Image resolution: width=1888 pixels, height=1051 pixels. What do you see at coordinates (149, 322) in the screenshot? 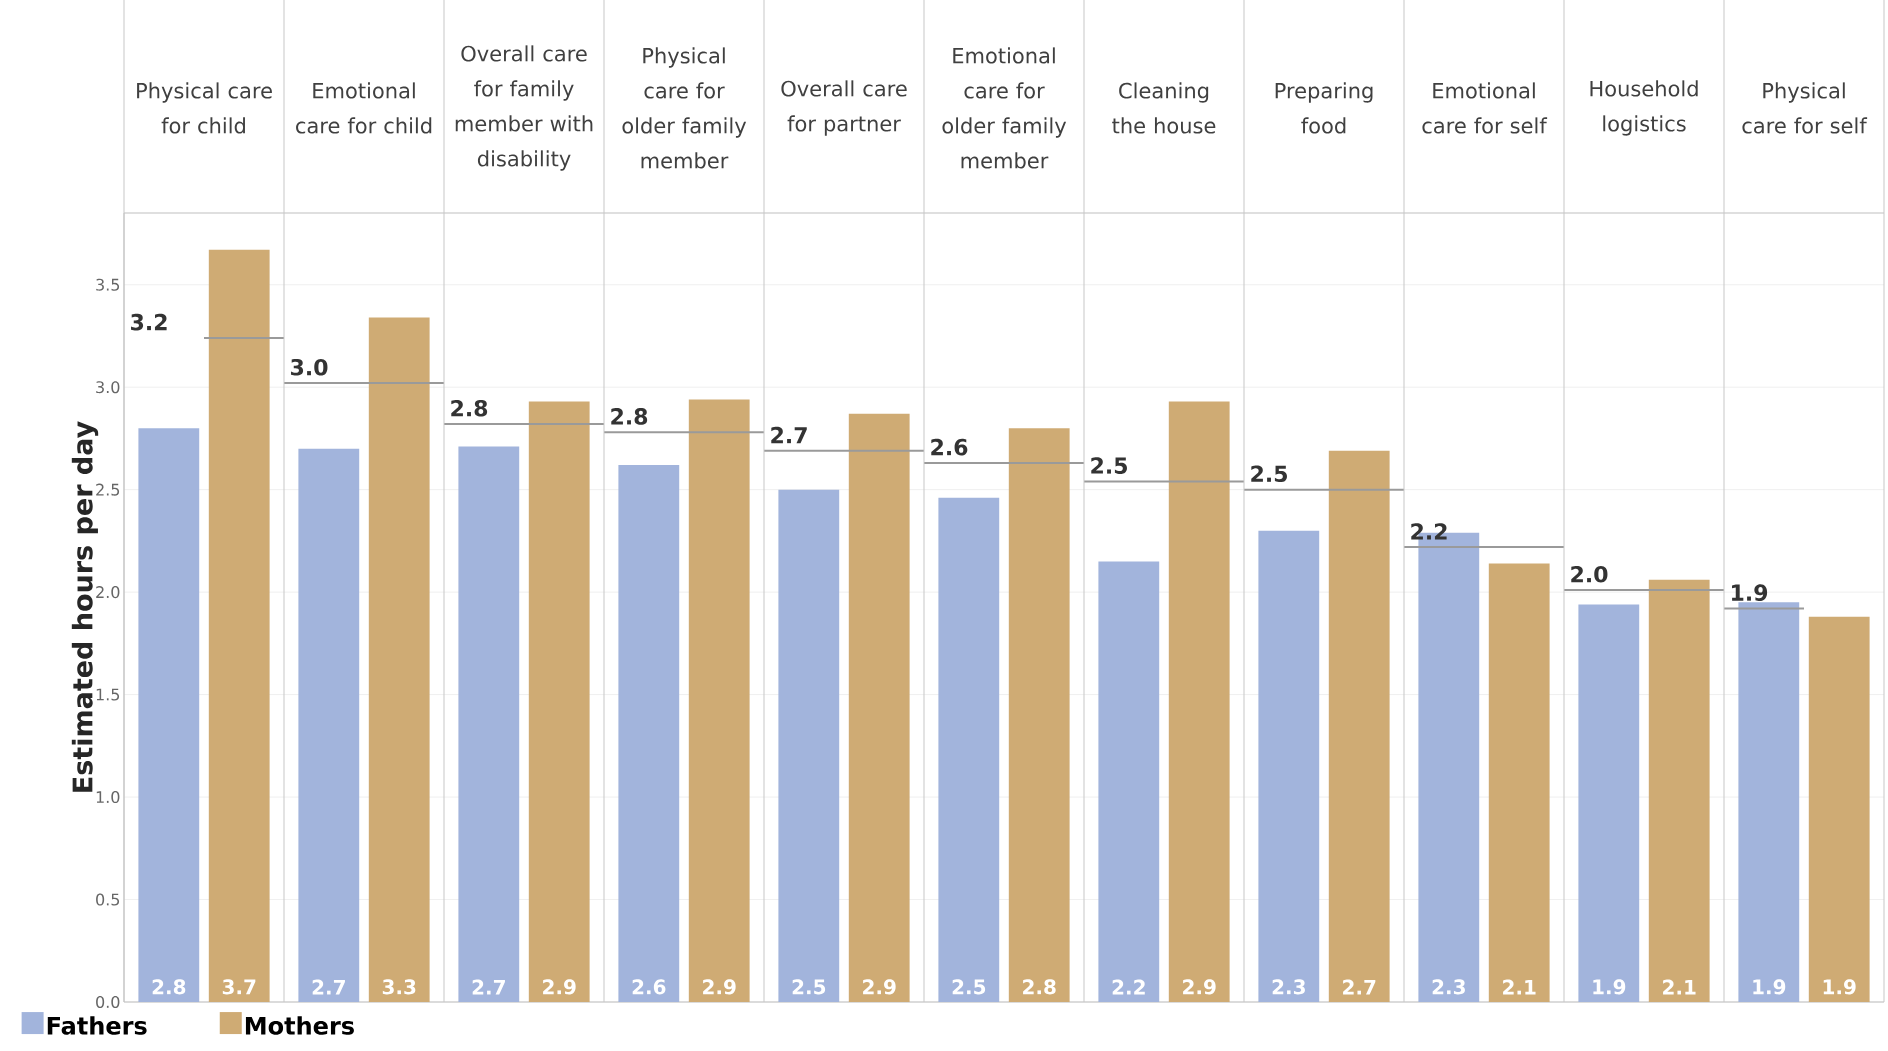
I see `data-label: 3.2` at bounding box center [149, 322].